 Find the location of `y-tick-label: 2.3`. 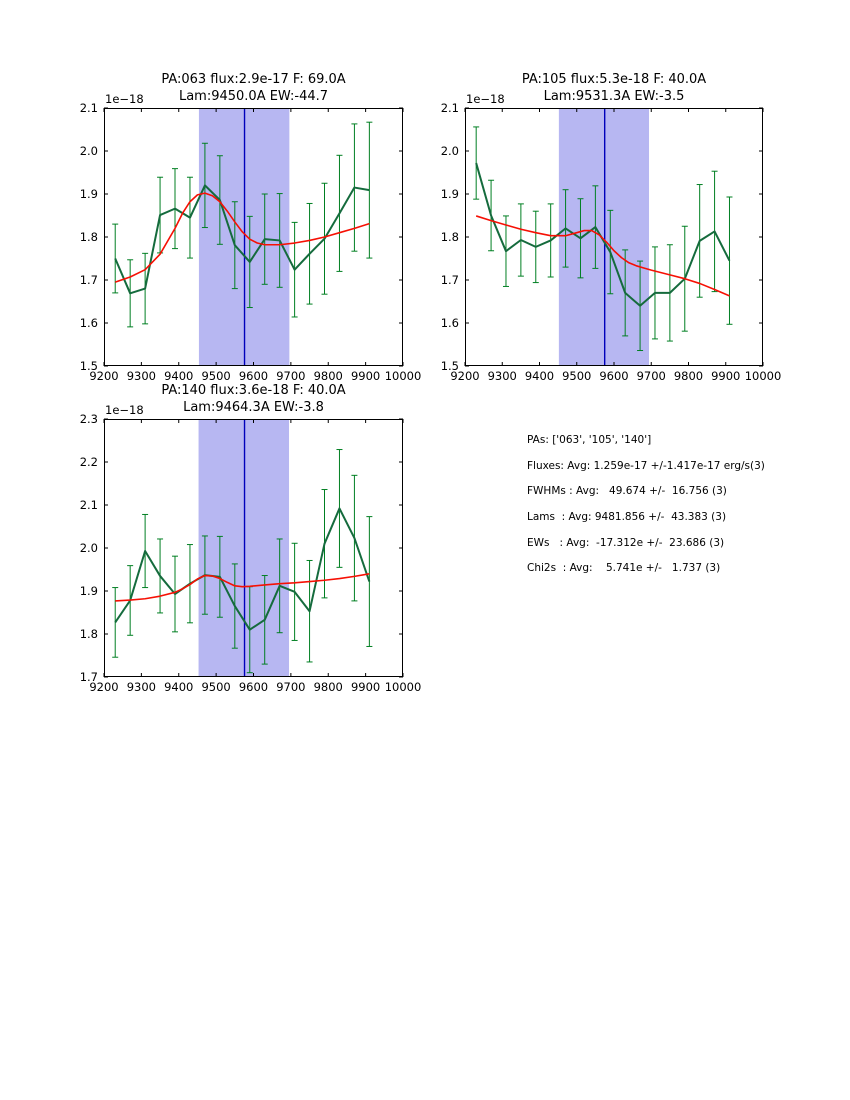

y-tick-label: 2.3 is located at coordinates (88, 419).